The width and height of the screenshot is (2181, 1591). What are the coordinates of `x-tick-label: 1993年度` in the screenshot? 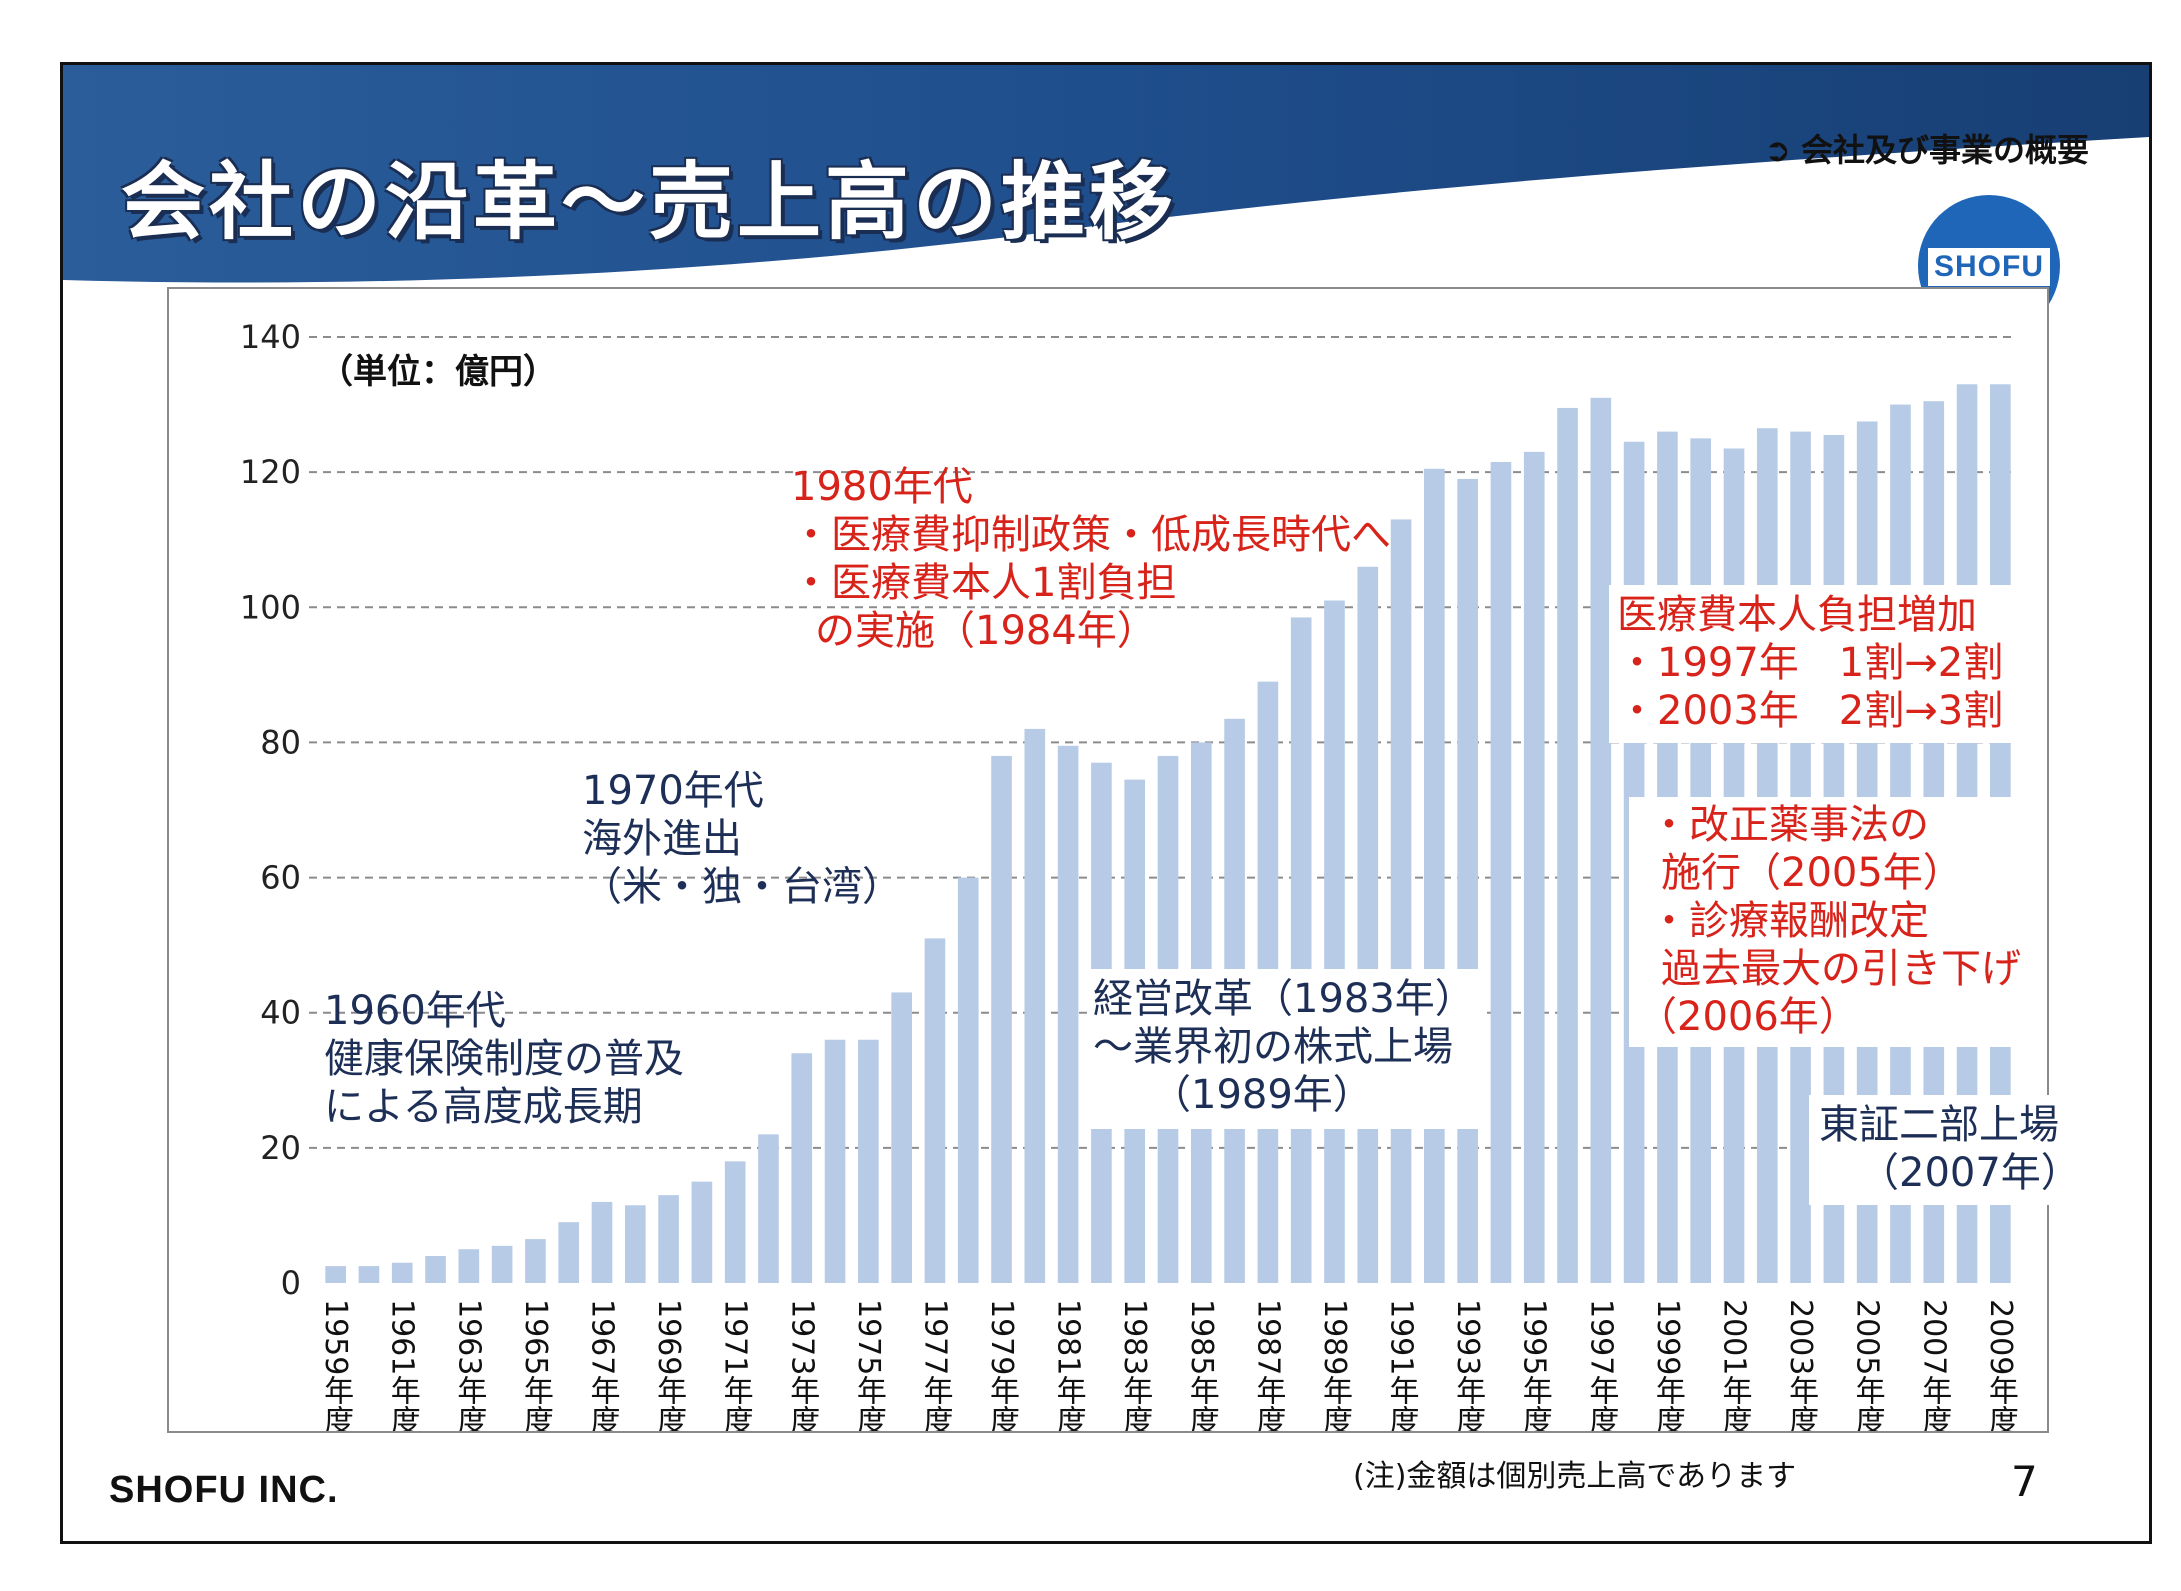 It's located at (1467, 1365).